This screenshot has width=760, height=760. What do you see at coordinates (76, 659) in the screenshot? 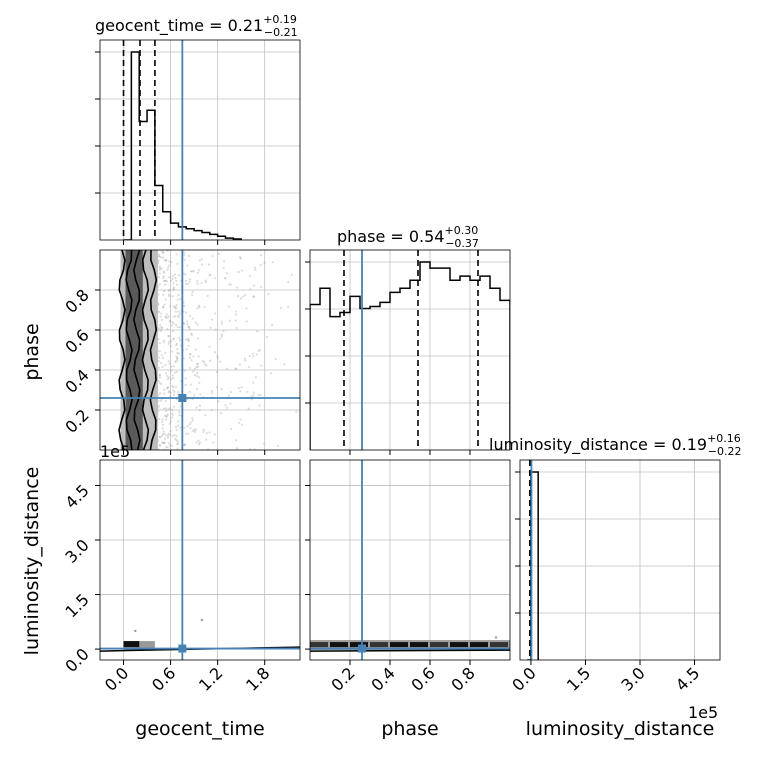
I see `y-tick-label: 0.0` at bounding box center [76, 659].